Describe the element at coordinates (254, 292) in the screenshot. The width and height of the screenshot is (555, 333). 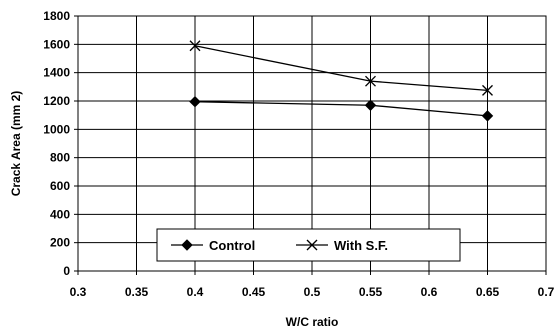
I see `x-tick-label: 0.45` at that location.